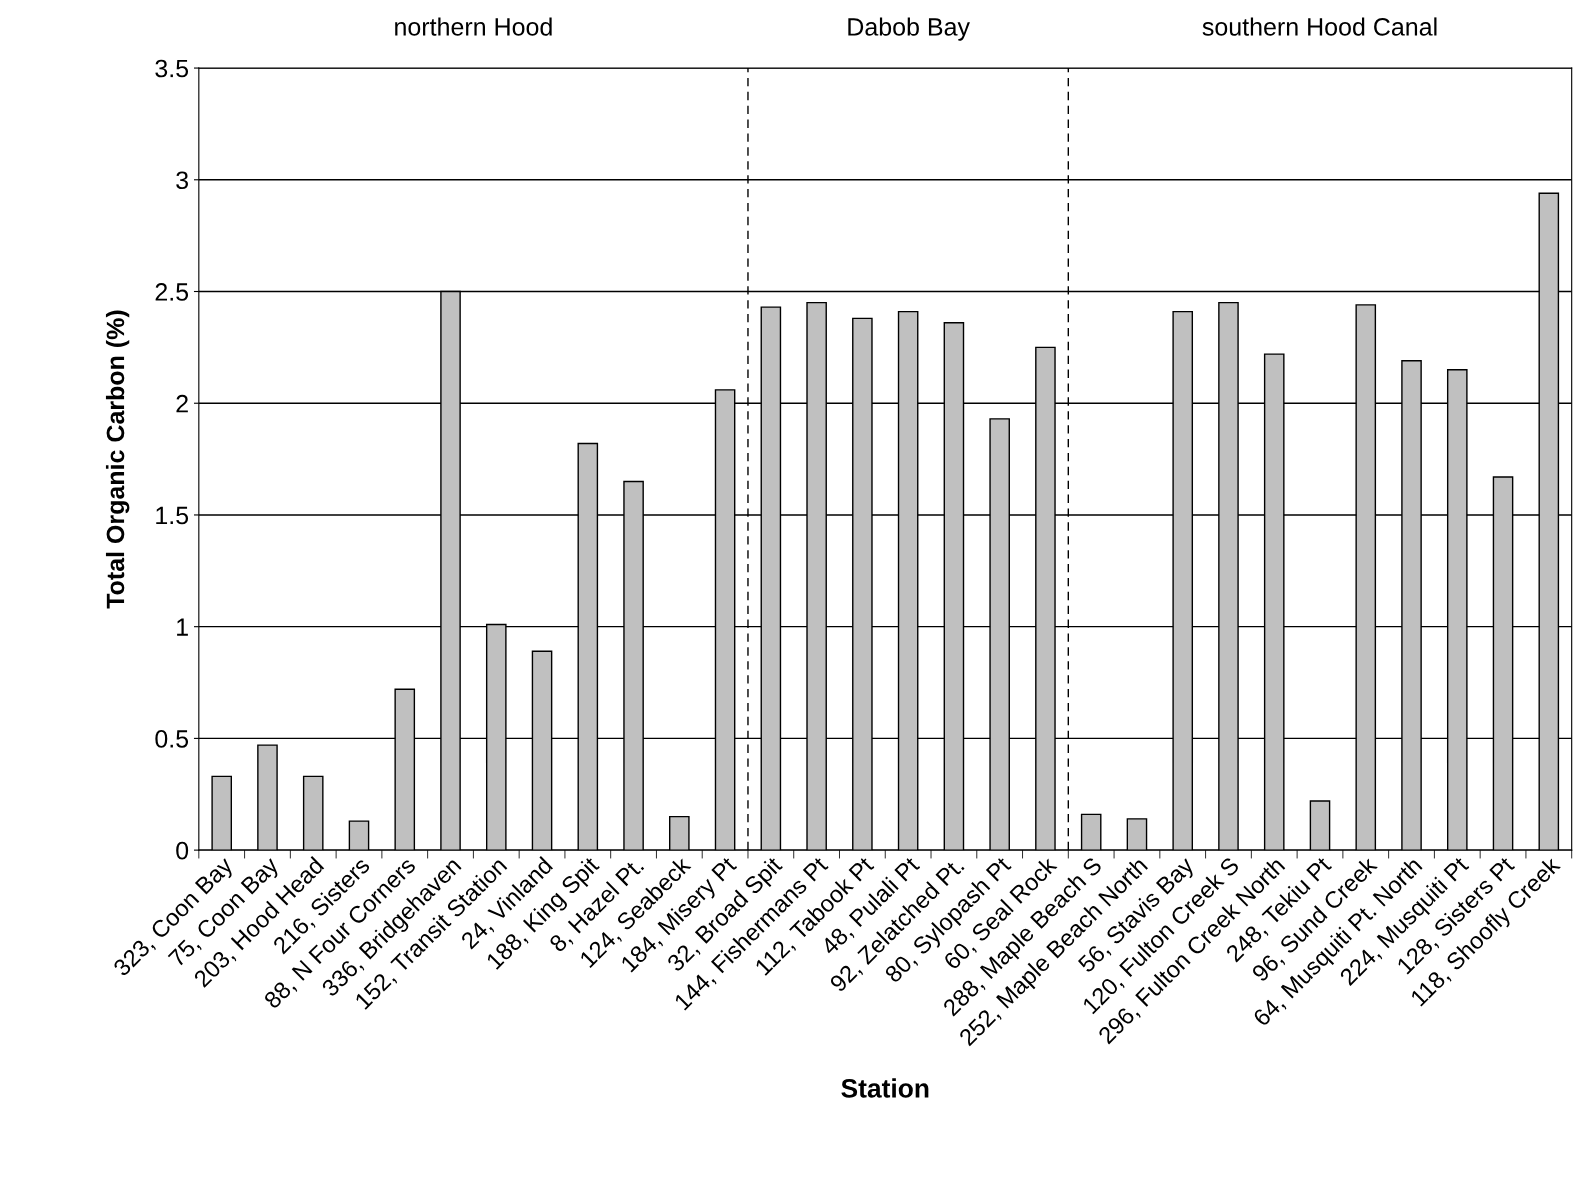  What do you see at coordinates (885, 1088) in the screenshot?
I see `x-axis-title: Station` at bounding box center [885, 1088].